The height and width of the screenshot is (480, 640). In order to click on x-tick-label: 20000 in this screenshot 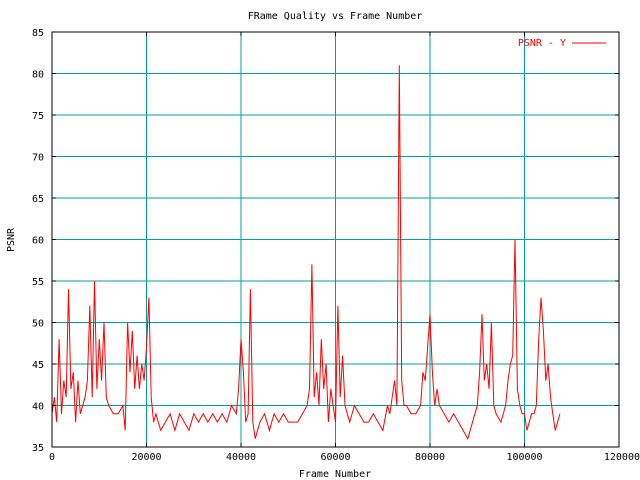, I will do `click(146, 457)`.